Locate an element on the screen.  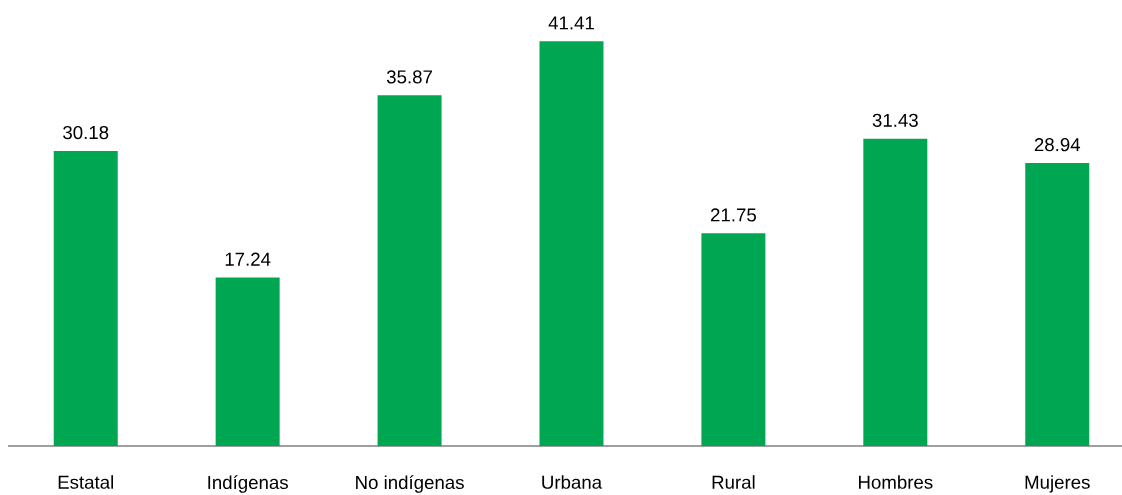
x-tick-label: No indígenas is located at coordinates (410, 484).